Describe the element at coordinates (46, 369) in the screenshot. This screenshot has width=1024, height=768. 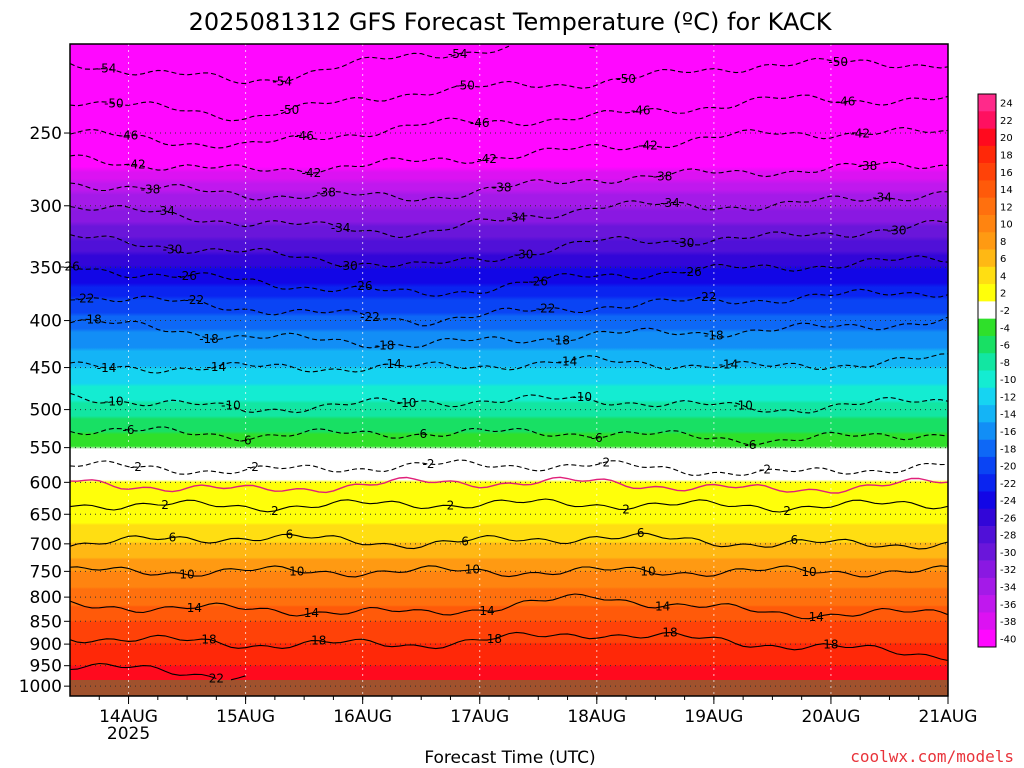
I see `y-tick-label: 450` at that location.